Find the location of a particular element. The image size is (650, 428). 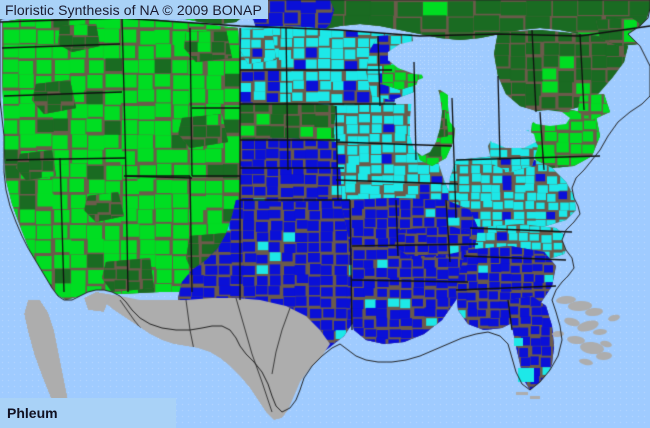

map-title-plate: Floristic Synthesis of NA © 2009 BONAP is located at coordinates (134, 9).